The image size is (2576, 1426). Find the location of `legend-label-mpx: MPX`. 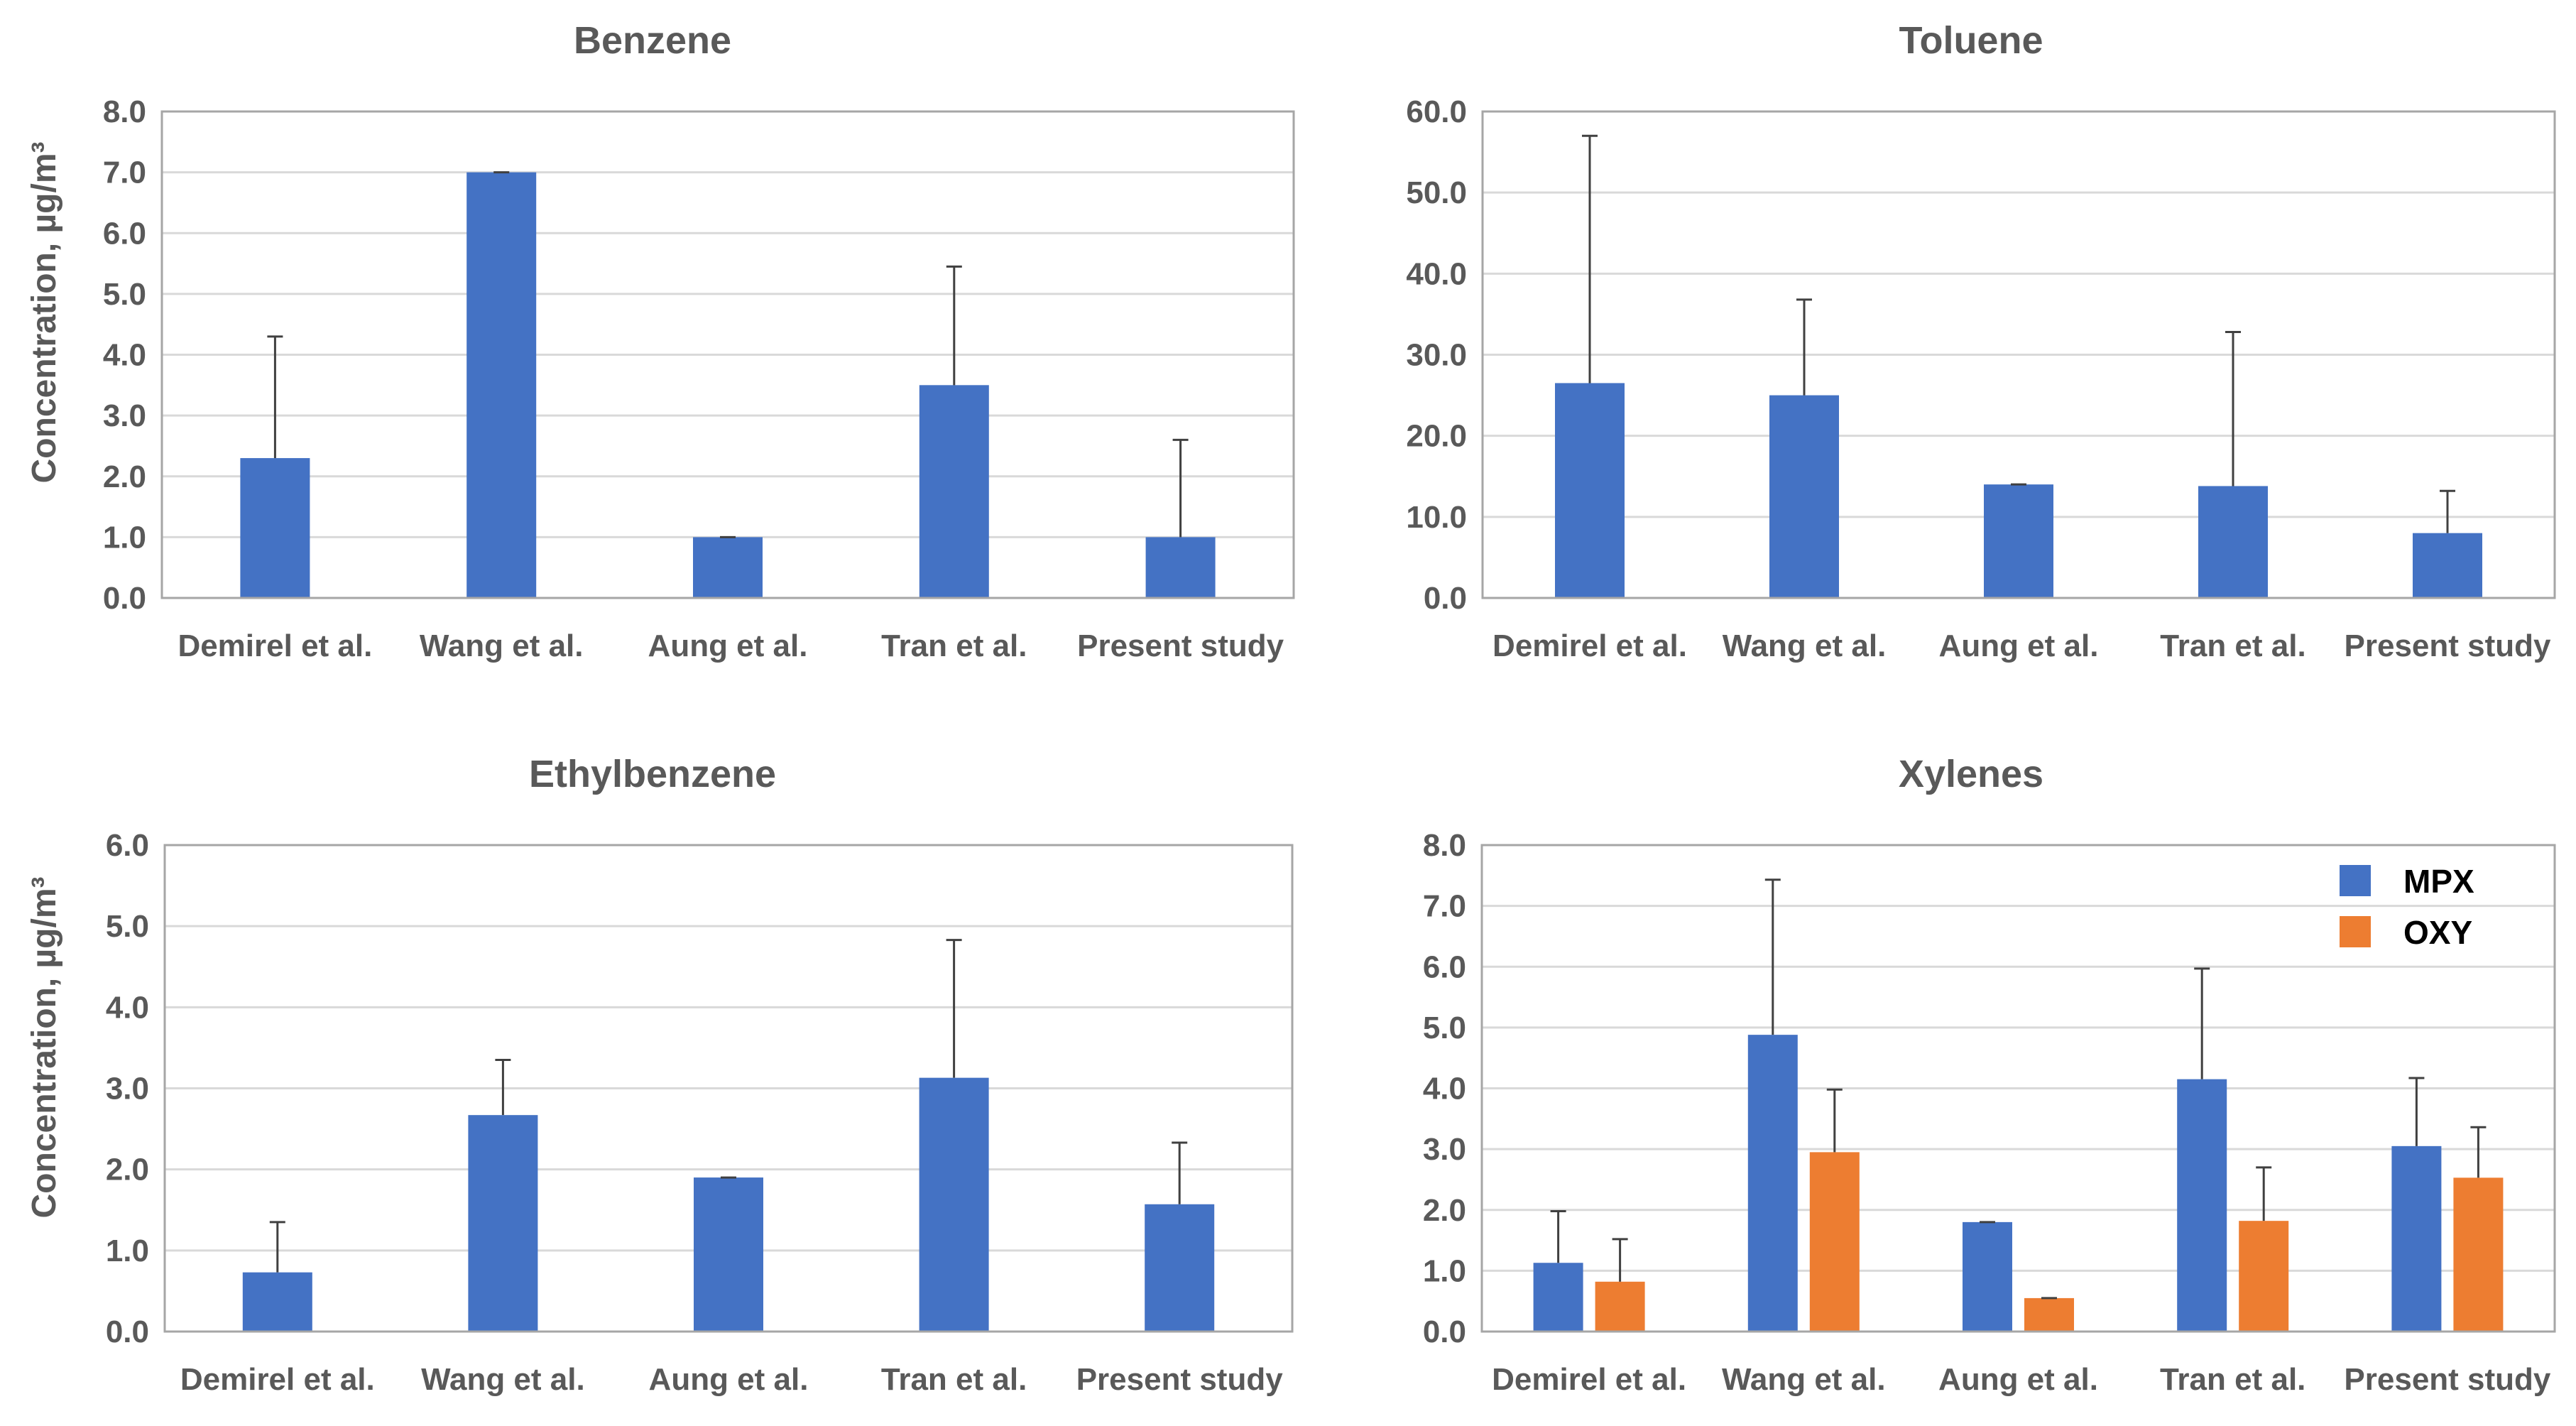

legend-label-mpx: MPX is located at coordinates (2438, 882).